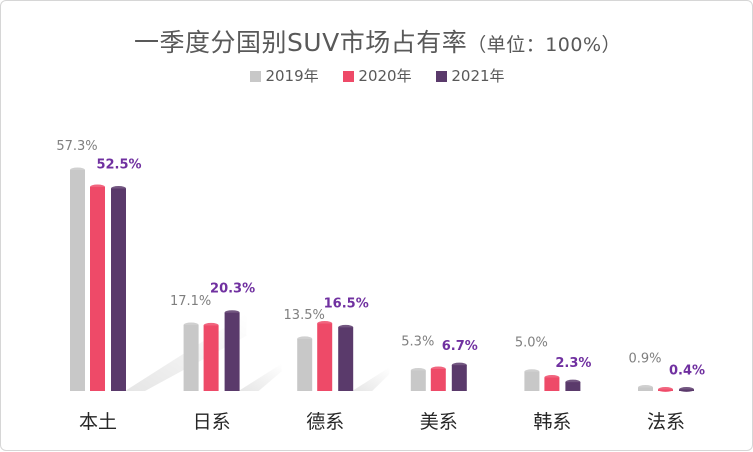 The width and height of the screenshot is (753, 452). What do you see at coordinates (439, 422) in the screenshot?
I see `category-label-3: 美系` at bounding box center [439, 422].